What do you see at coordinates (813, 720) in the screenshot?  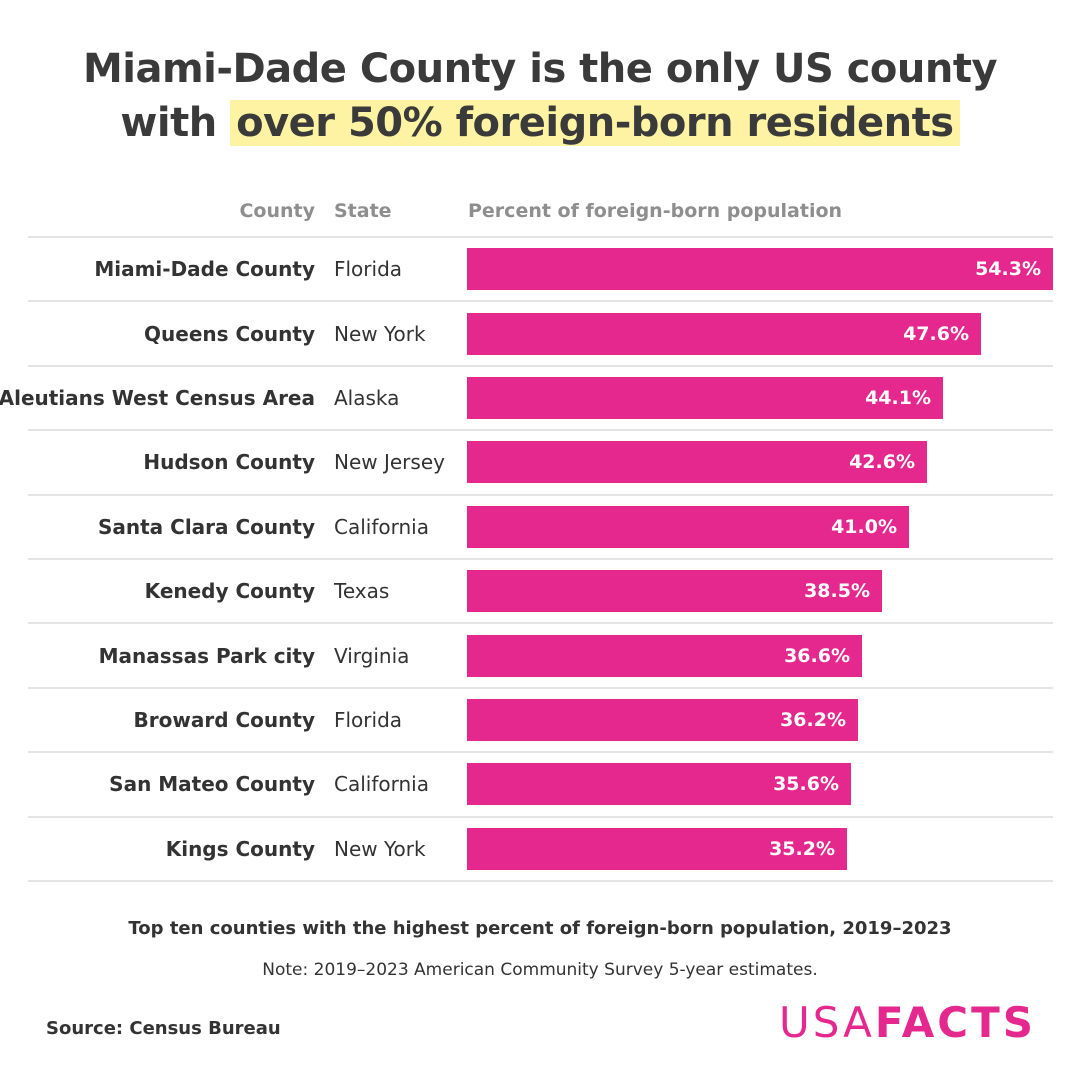 I see `bar-value-label: 36.2%` at bounding box center [813, 720].